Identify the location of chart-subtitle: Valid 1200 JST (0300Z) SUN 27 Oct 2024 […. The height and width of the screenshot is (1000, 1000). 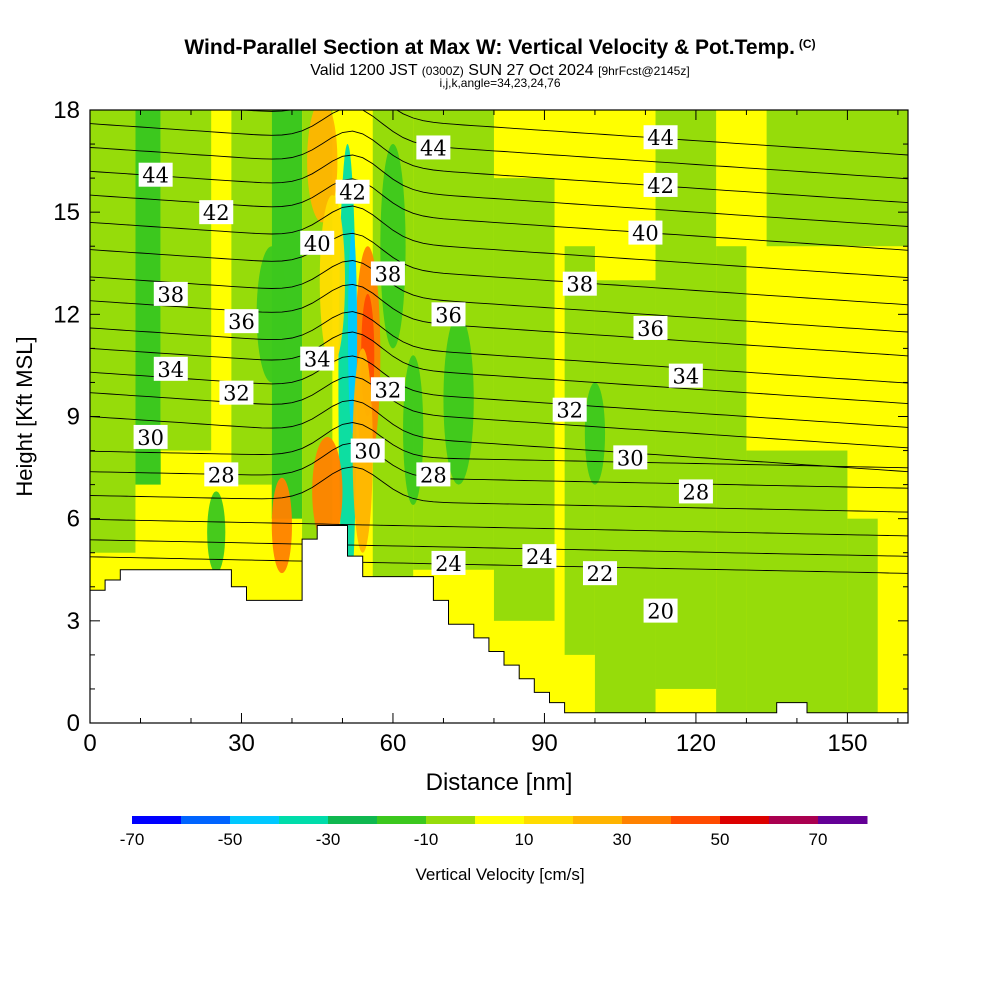
(500, 71).